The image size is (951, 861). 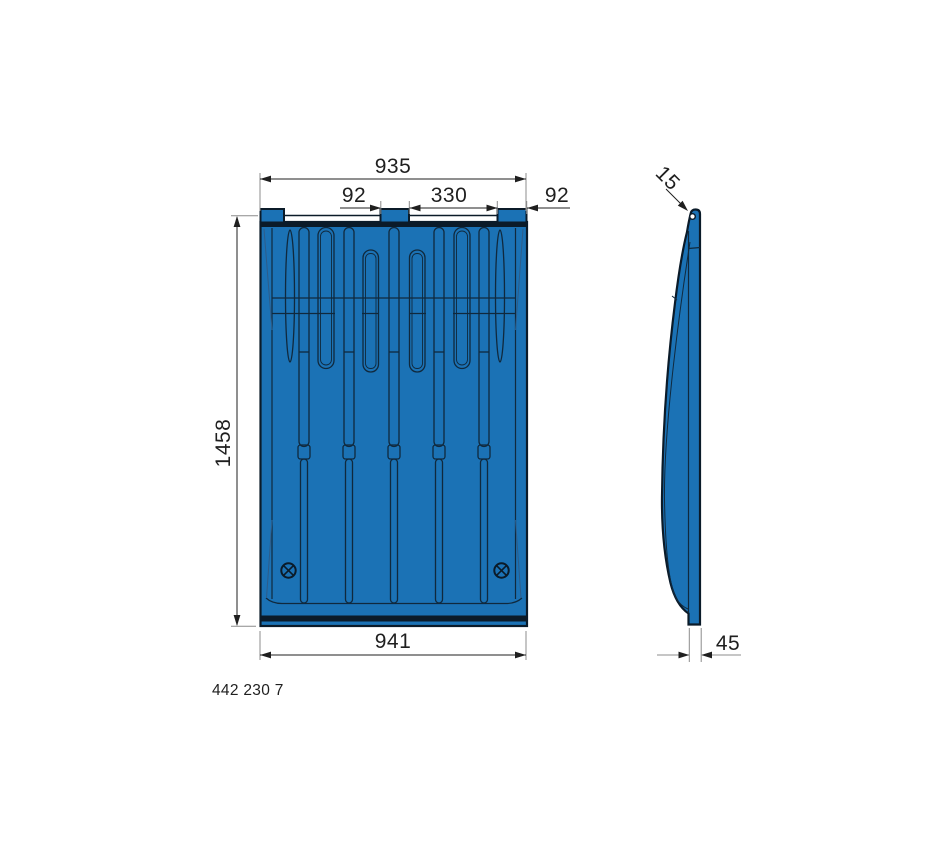 What do you see at coordinates (237, 221) in the screenshot?
I see `arrow-up-icon` at bounding box center [237, 221].